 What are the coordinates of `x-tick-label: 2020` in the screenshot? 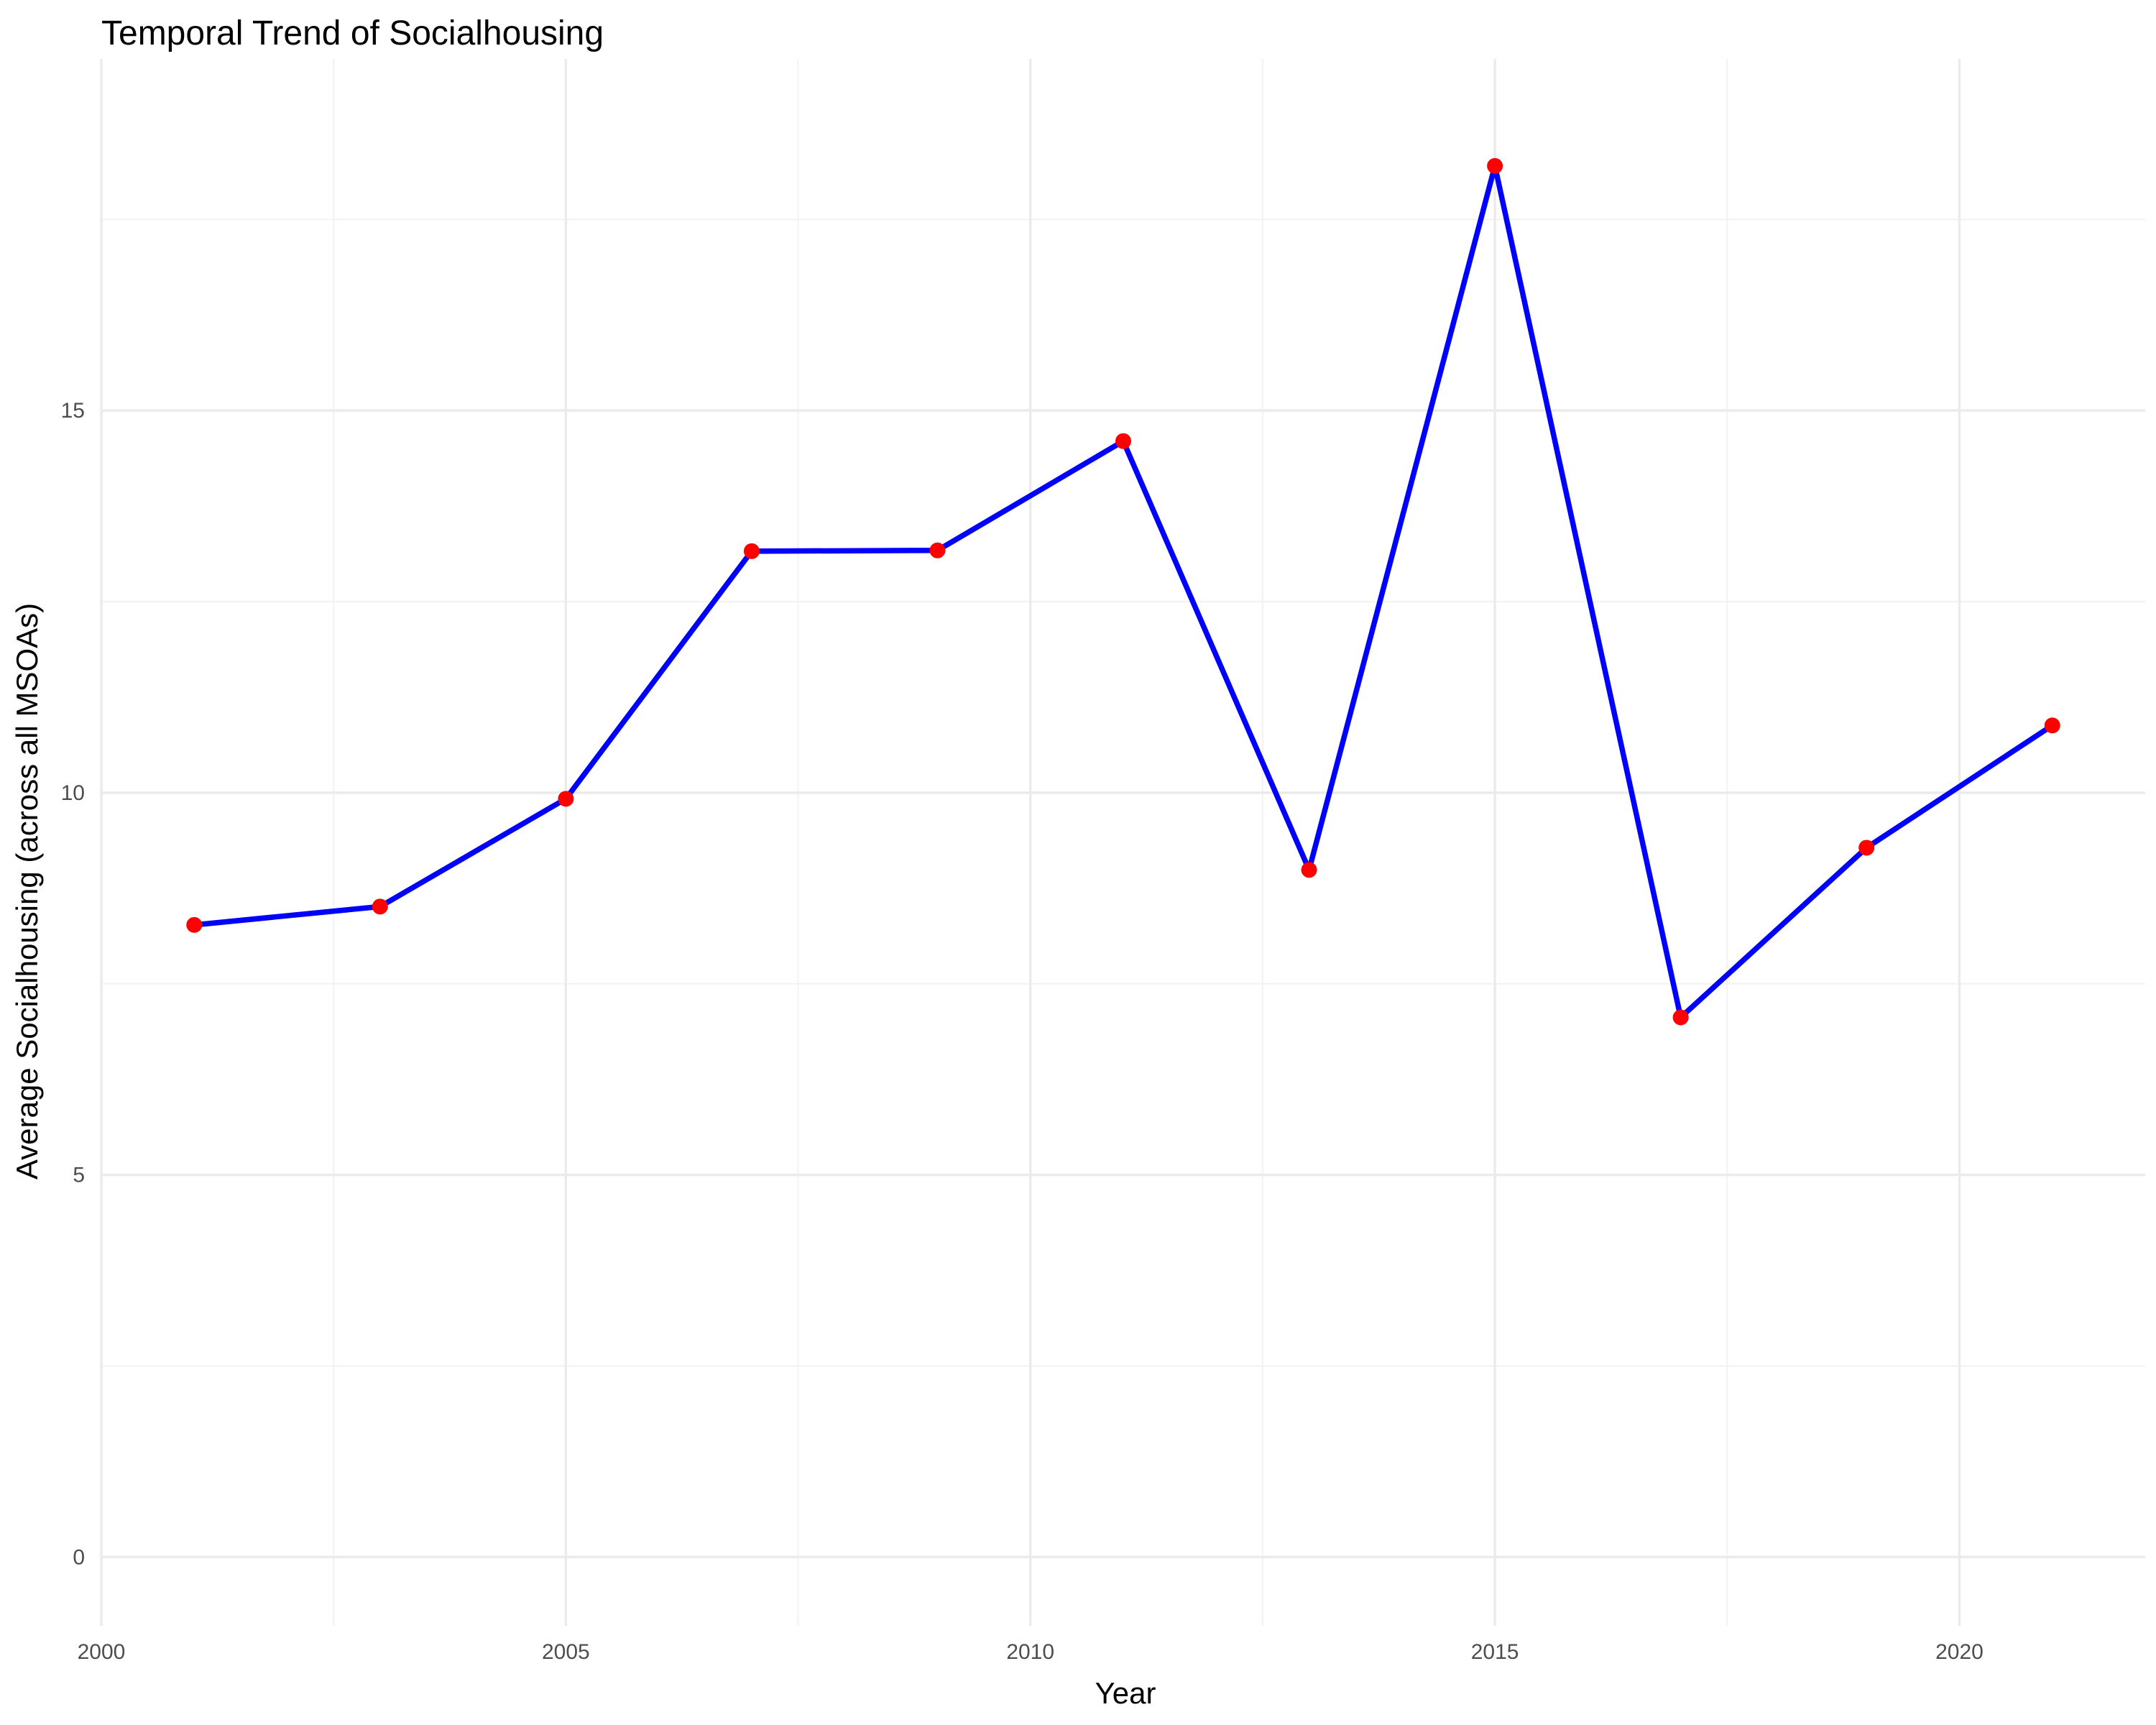 It's located at (1959, 1652).